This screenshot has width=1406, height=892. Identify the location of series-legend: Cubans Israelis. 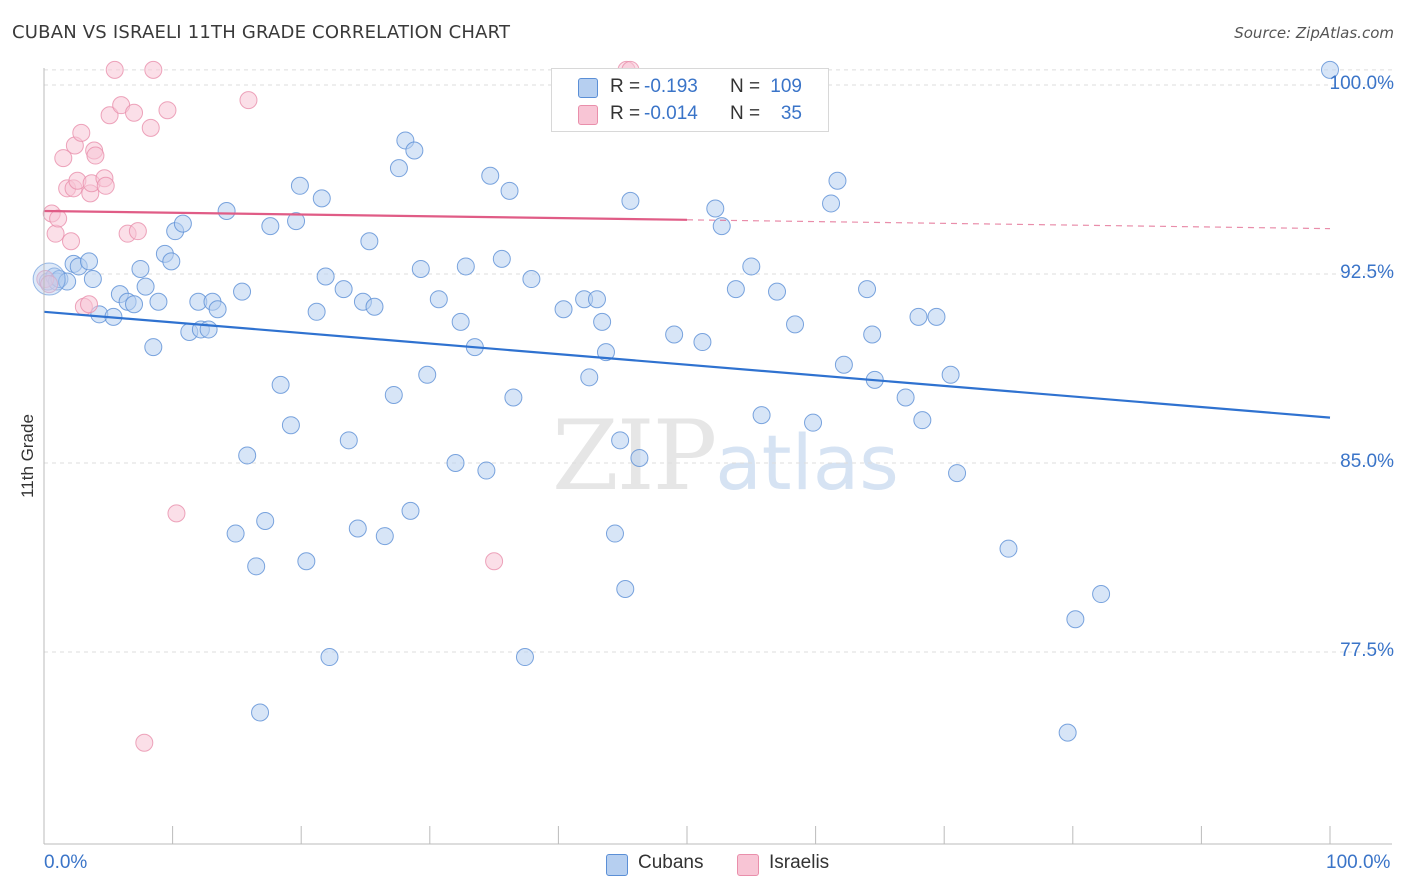
(703, 864).